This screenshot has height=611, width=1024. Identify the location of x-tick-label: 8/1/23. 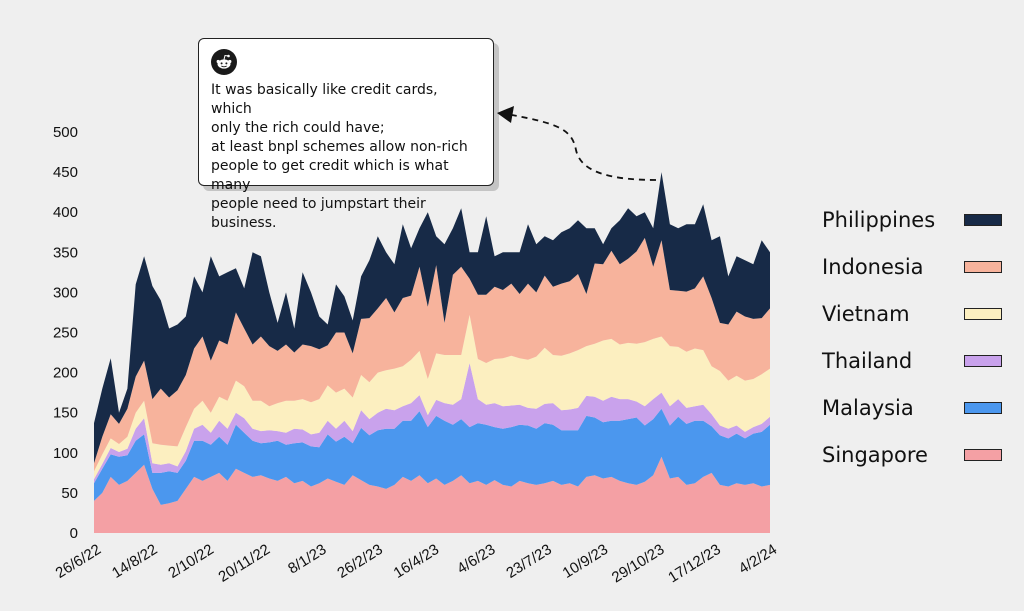
(307, 559).